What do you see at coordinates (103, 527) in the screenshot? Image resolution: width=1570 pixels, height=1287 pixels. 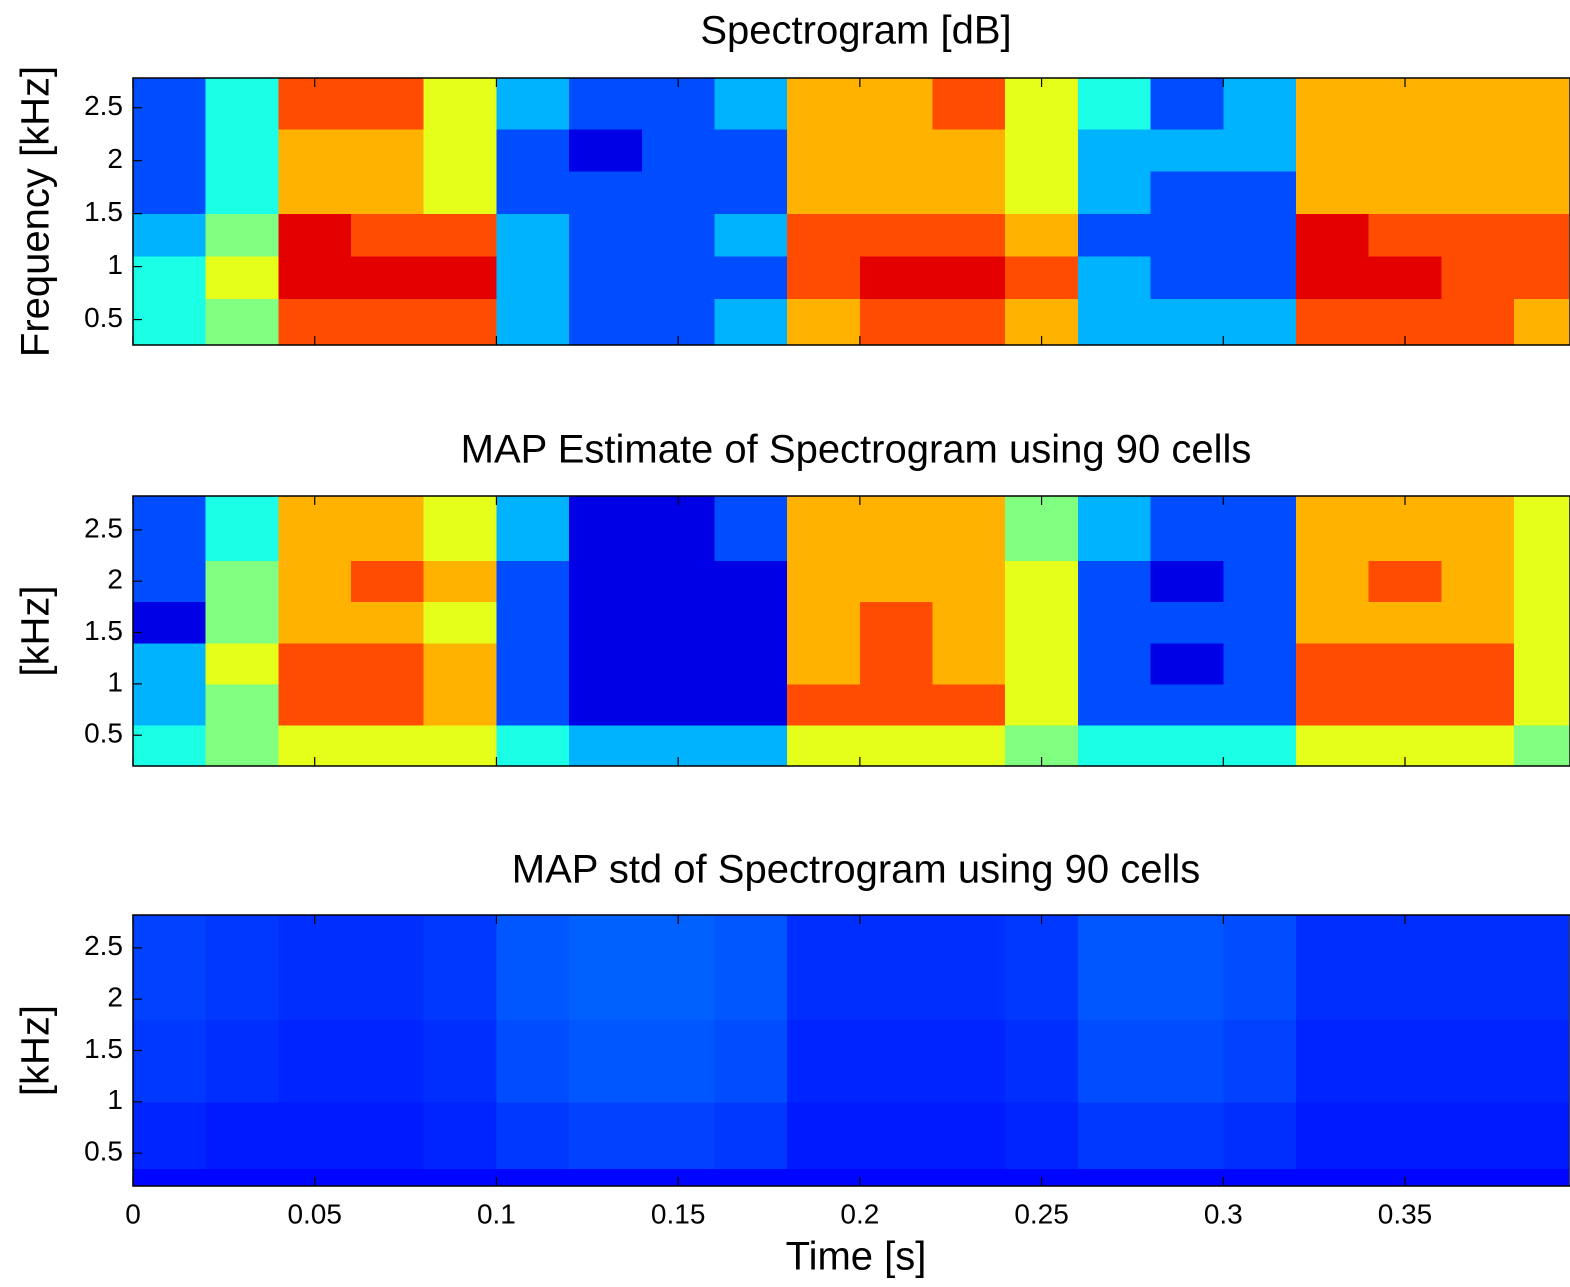 I see `y-tick-label: 2.5` at bounding box center [103, 527].